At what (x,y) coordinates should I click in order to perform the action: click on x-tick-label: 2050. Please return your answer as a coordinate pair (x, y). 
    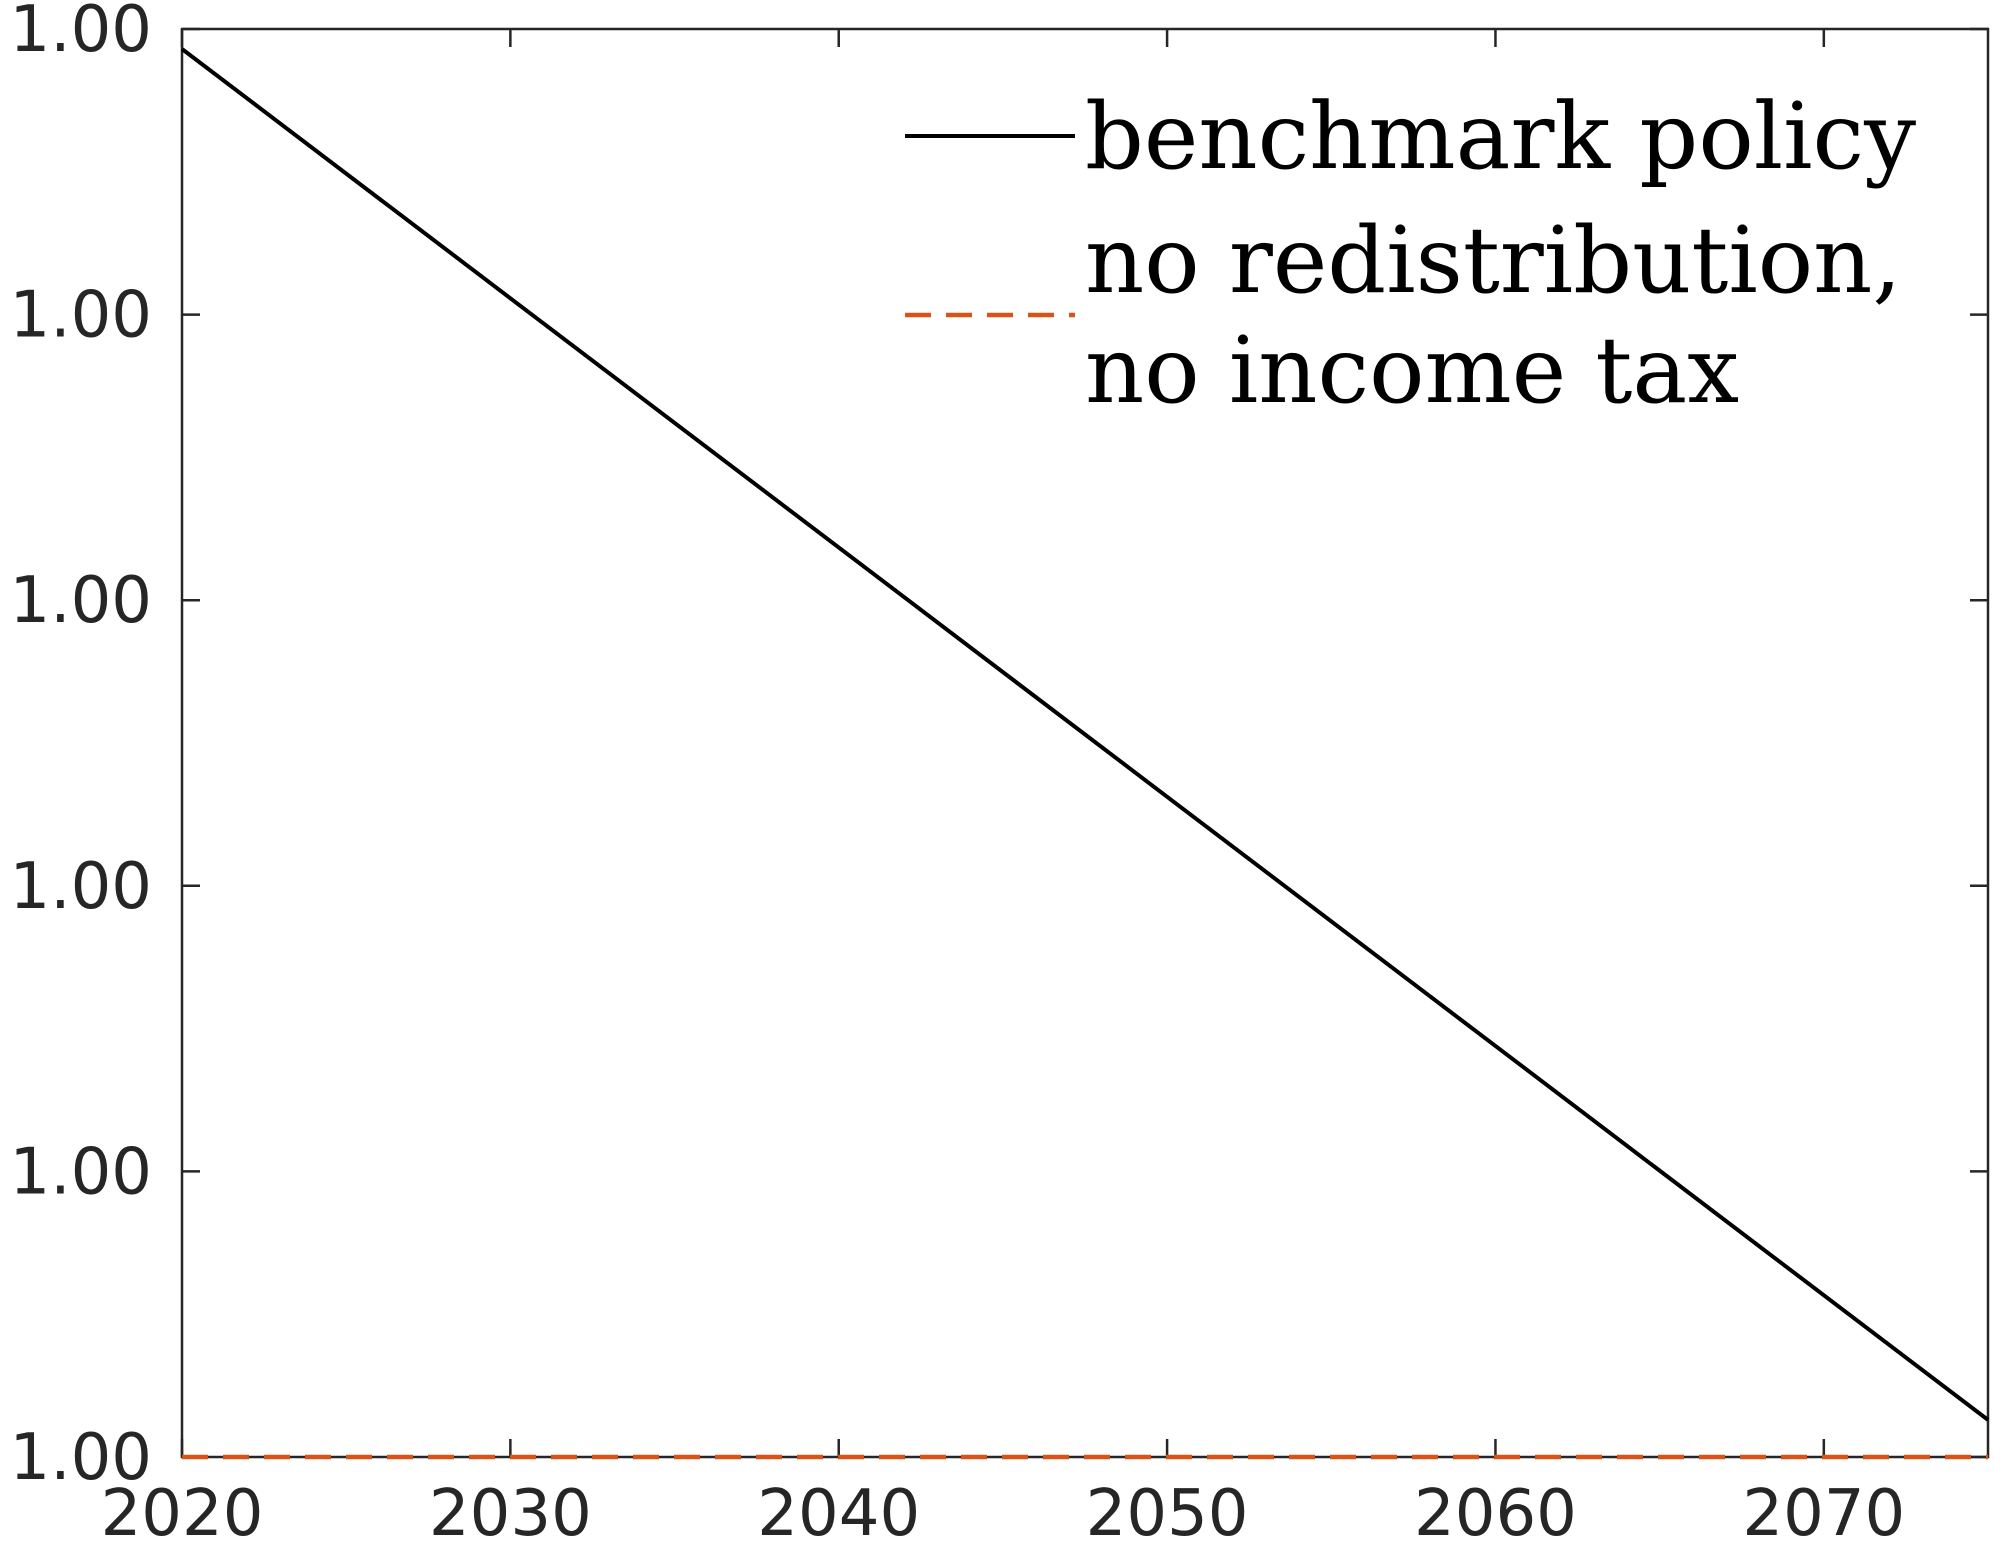
    Looking at the image, I should click on (1167, 1514).